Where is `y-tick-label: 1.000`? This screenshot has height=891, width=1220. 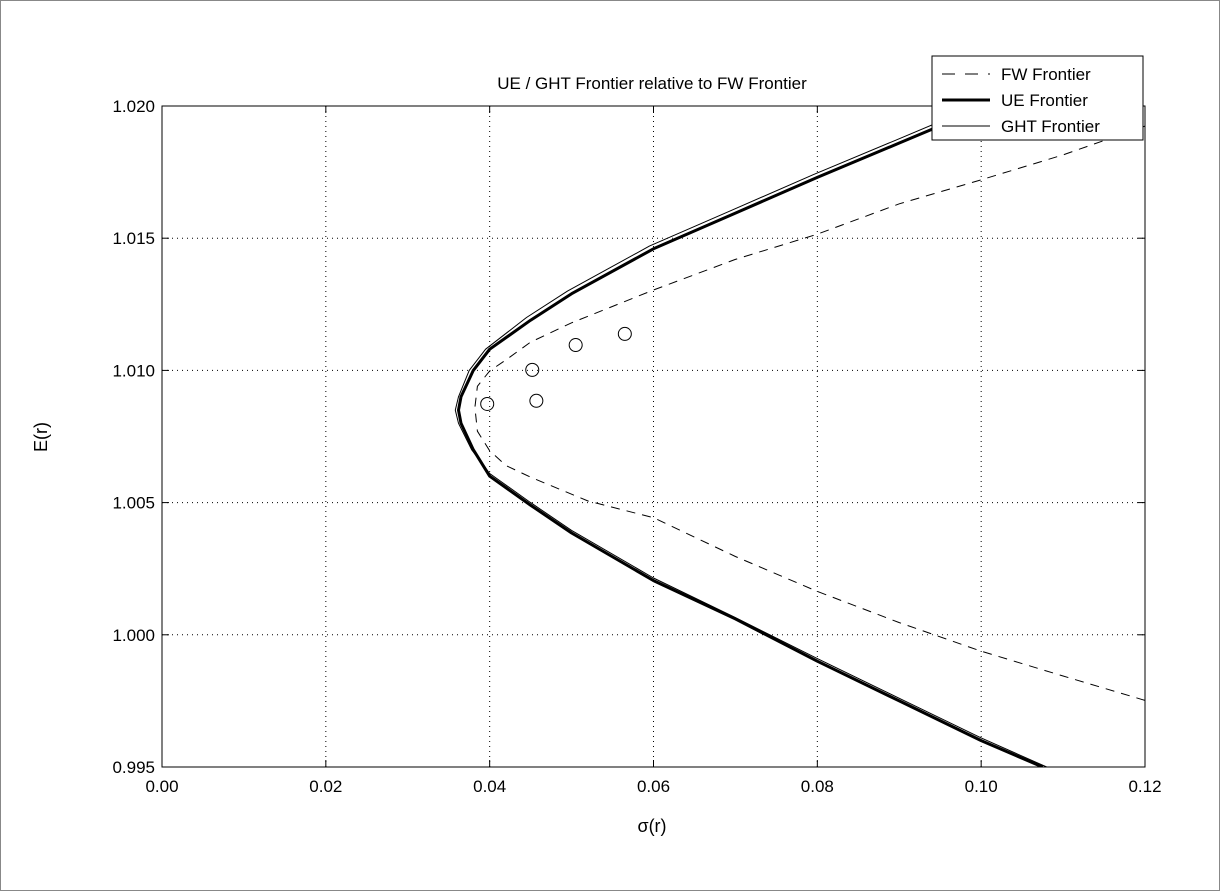 y-tick-label: 1.000 is located at coordinates (133, 635).